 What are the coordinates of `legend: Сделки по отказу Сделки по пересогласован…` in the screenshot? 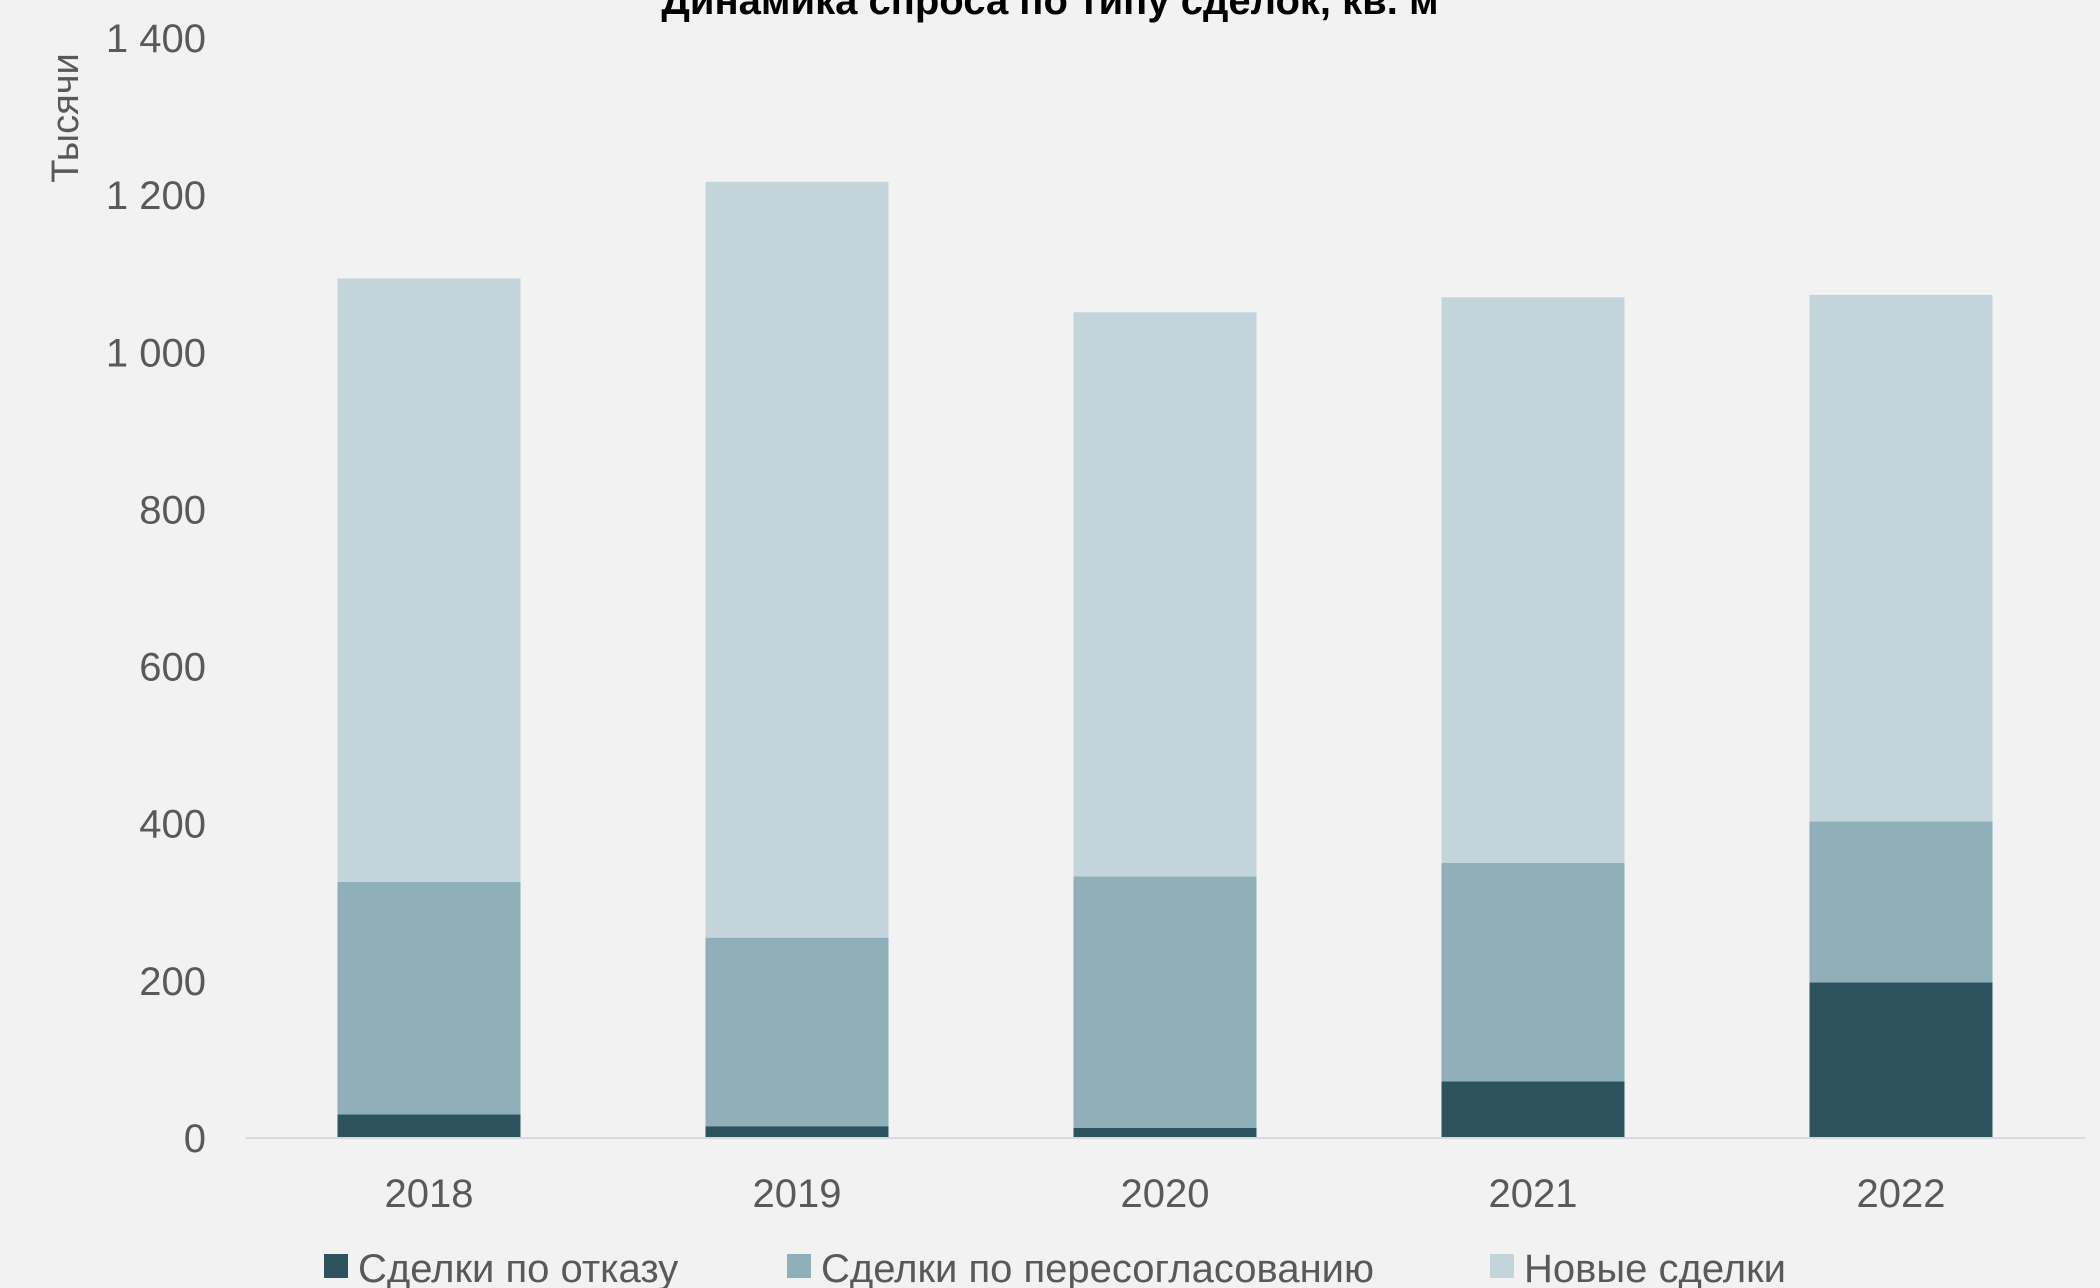 It's located at (1055, 1267).